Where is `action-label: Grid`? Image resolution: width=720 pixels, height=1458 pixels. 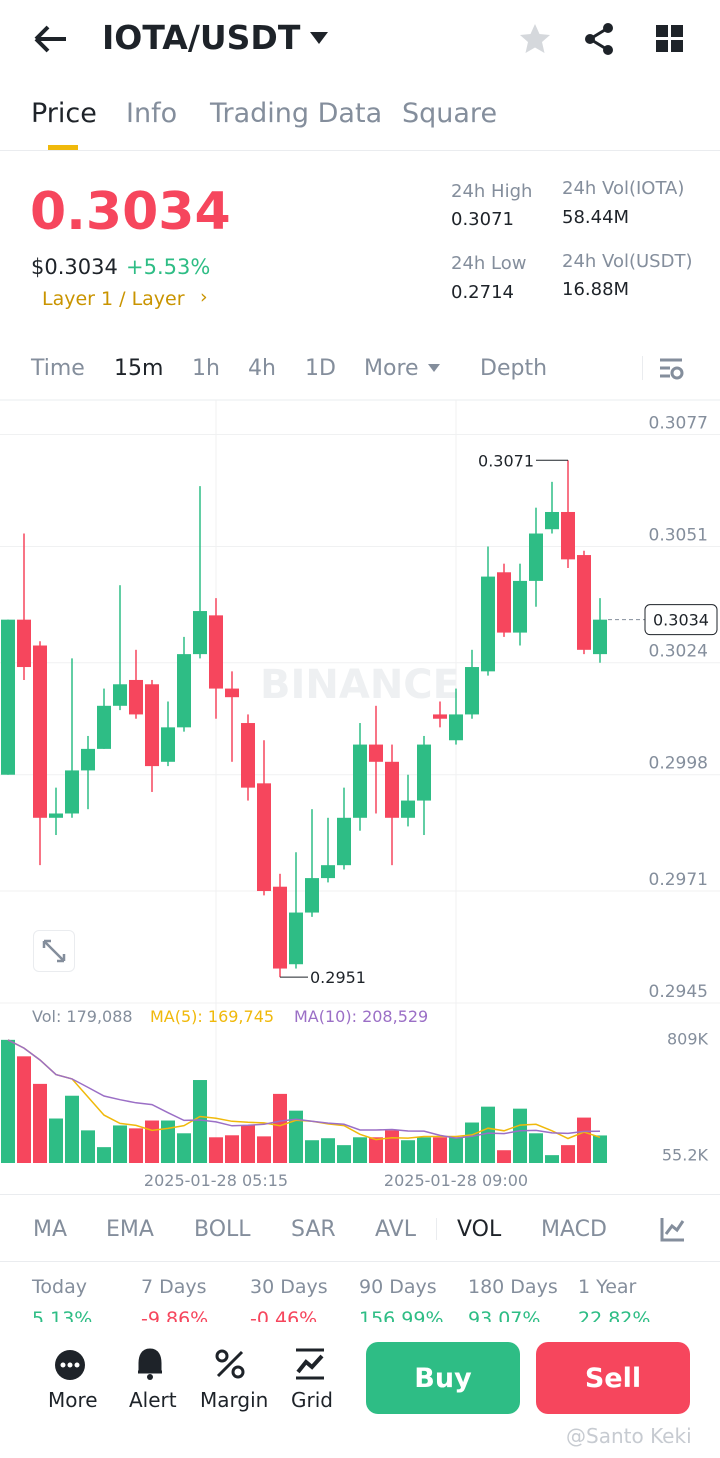 action-label: Grid is located at coordinates (312, 1400).